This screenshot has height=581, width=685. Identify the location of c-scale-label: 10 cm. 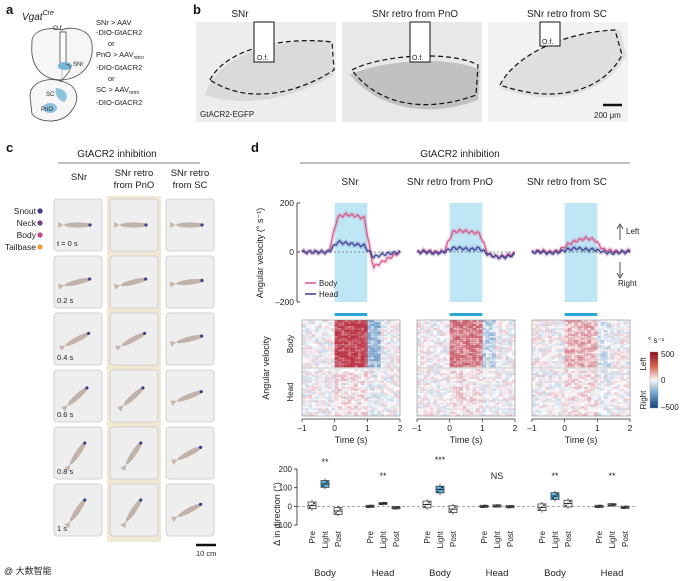
(206, 553).